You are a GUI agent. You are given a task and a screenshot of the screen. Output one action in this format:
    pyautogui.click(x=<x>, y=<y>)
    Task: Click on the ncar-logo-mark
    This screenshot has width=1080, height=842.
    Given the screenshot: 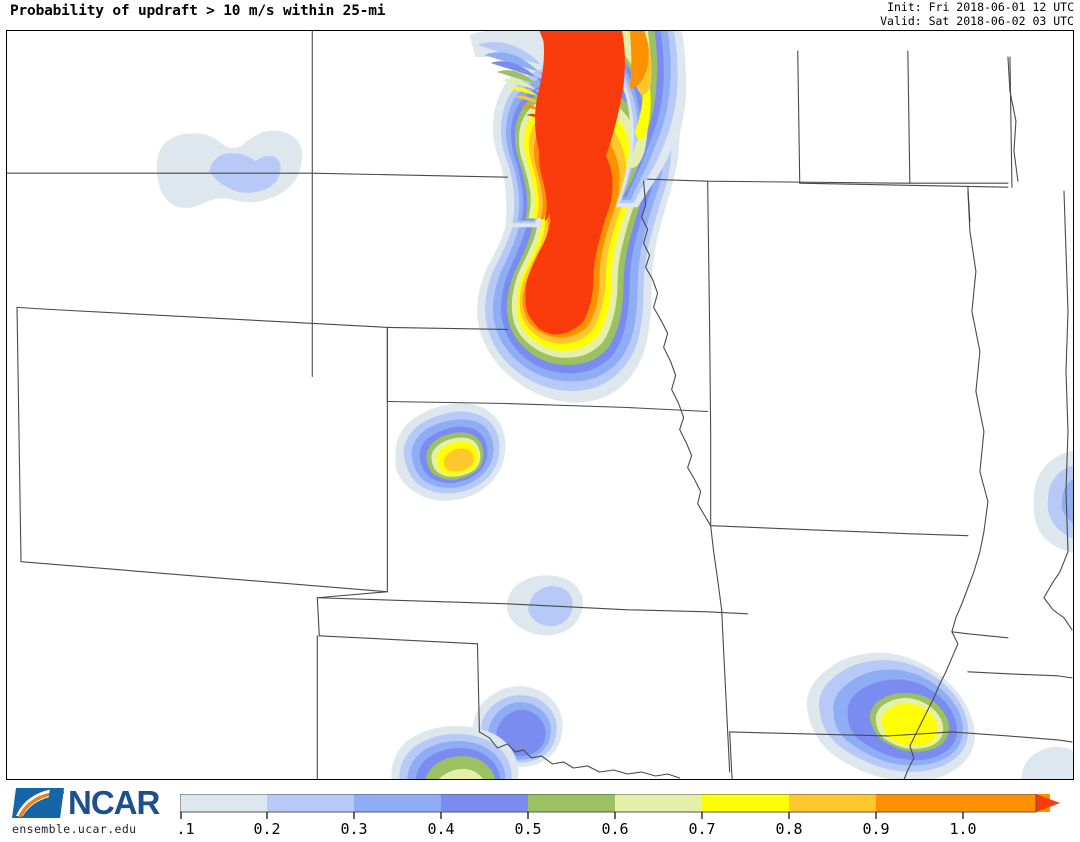 What is the action you would take?
    pyautogui.click(x=38, y=803)
    